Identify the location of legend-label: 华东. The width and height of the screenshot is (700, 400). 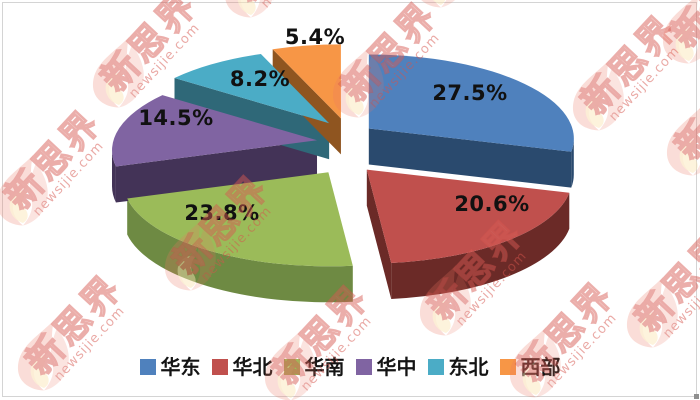
(180, 367).